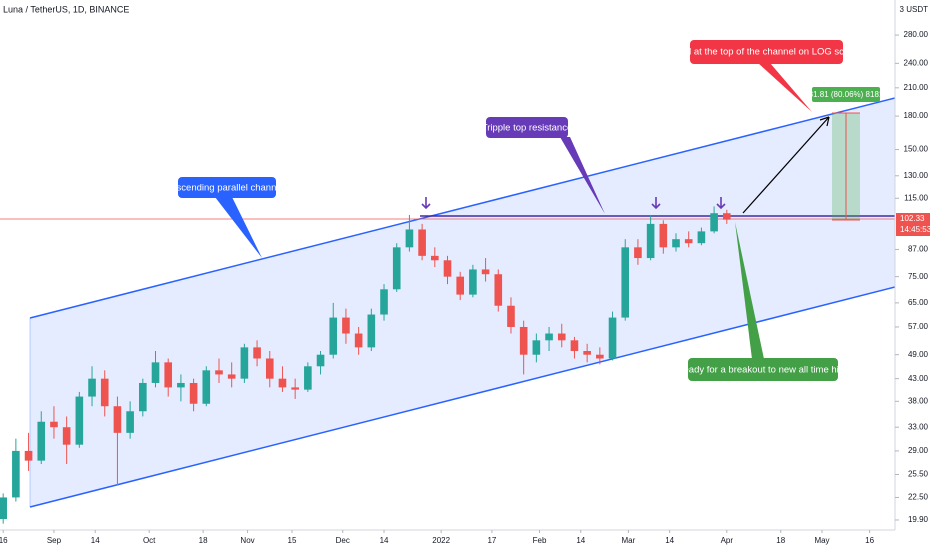 The width and height of the screenshot is (932, 550). I want to click on y-tick-label: 65.00, so click(918, 302).